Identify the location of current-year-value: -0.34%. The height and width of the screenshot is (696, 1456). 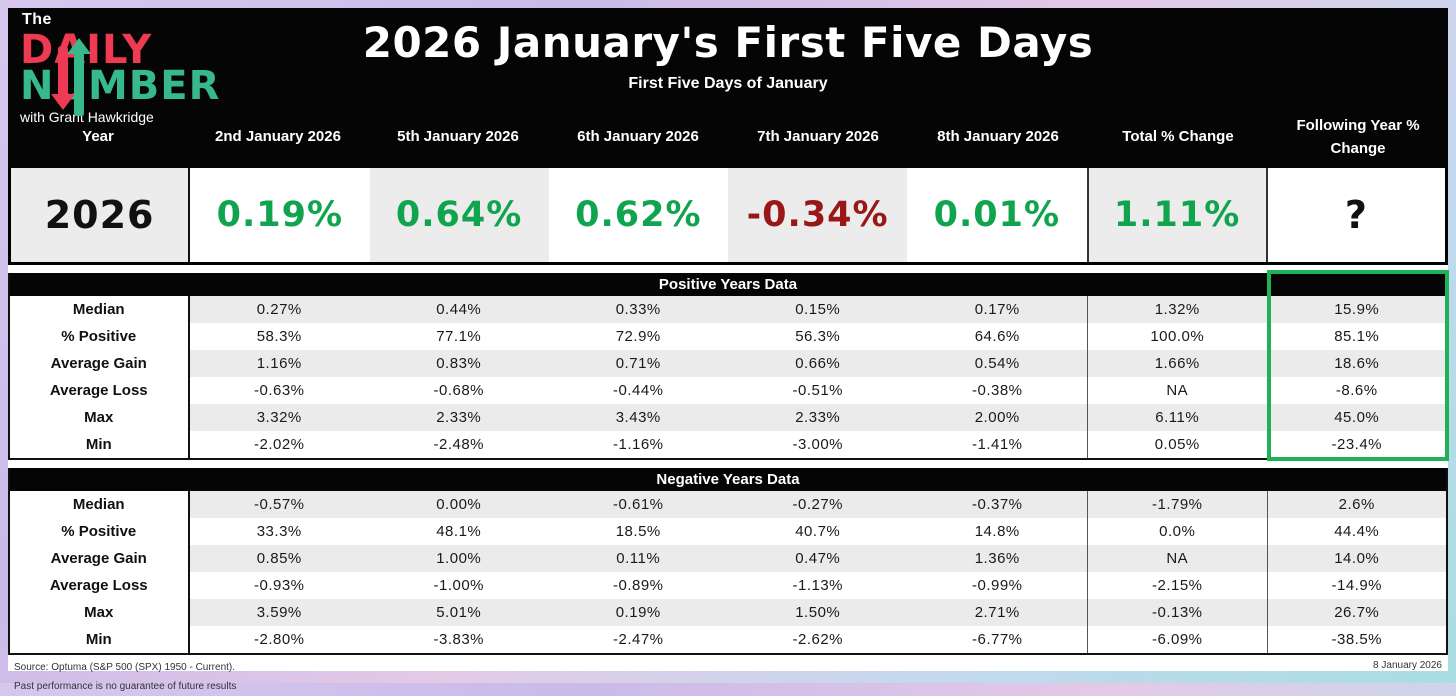
(818, 215).